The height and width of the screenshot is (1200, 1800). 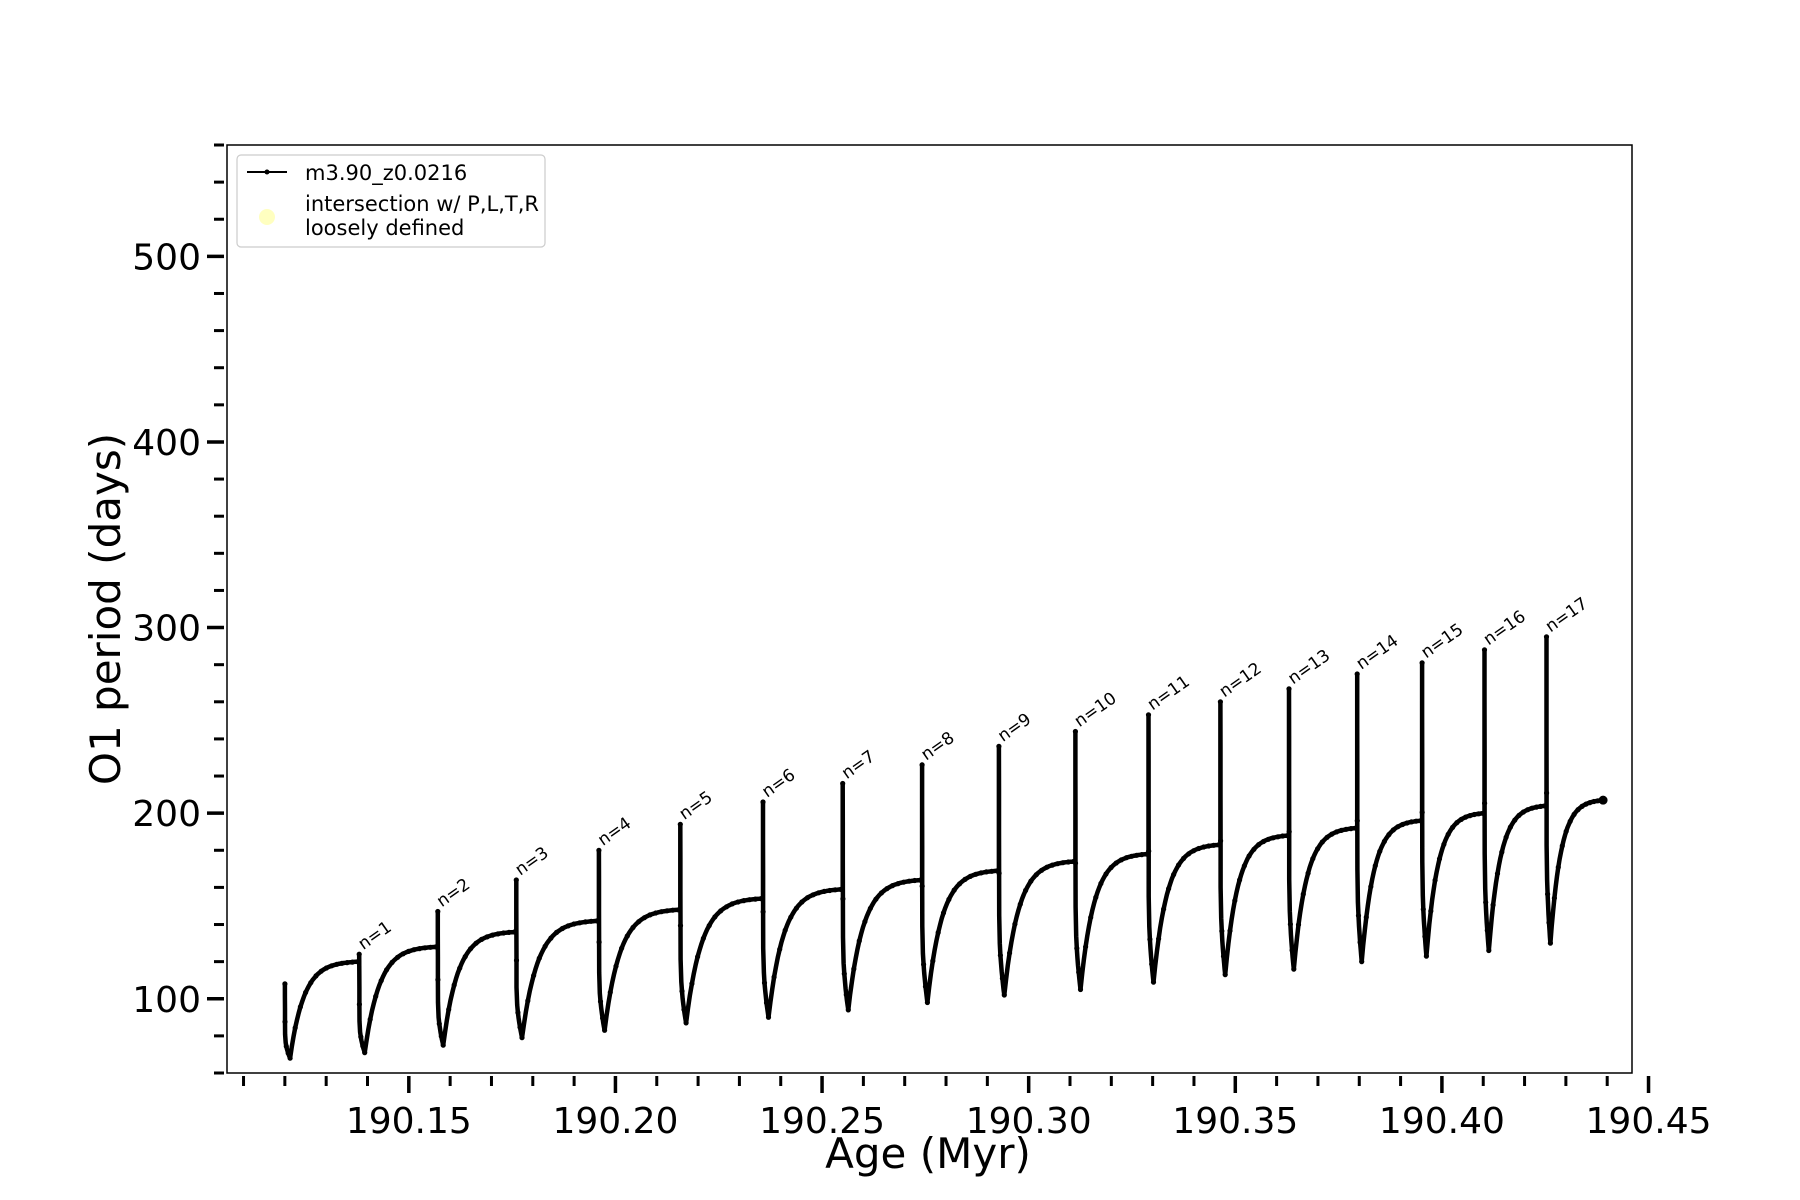 I want to click on pulse-label: n=12, so click(x=1241, y=680).